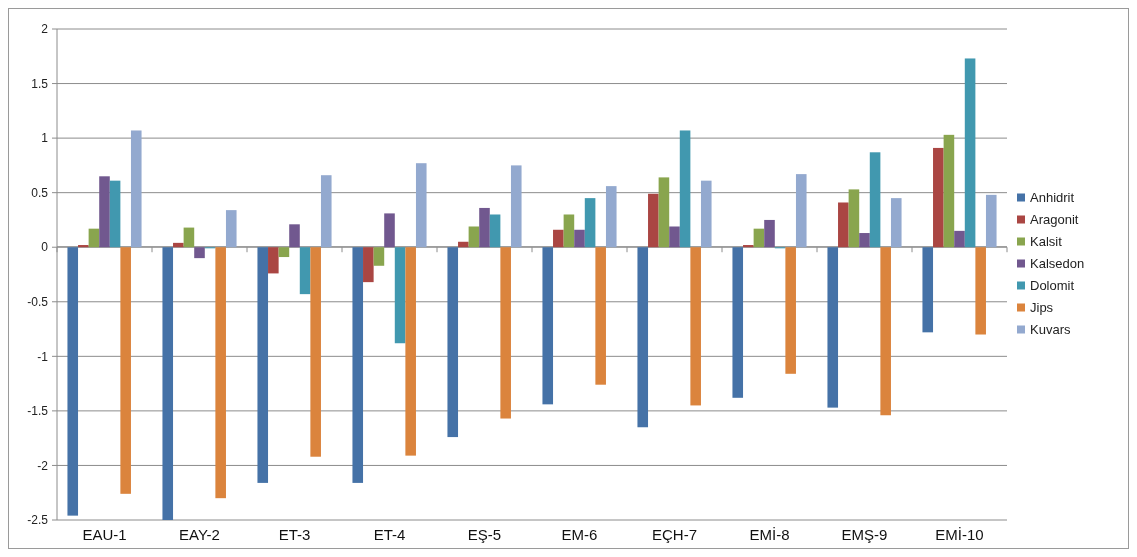 This screenshot has width=1137, height=557. What do you see at coordinates (45, 247) in the screenshot?
I see `y-tick-label: 0` at bounding box center [45, 247].